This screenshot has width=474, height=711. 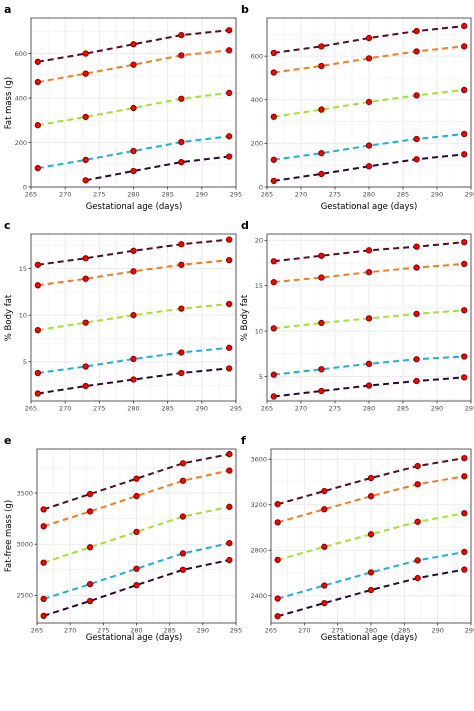 I want to click on y-axis-title: Fat mass (g), so click(x=9, y=103).